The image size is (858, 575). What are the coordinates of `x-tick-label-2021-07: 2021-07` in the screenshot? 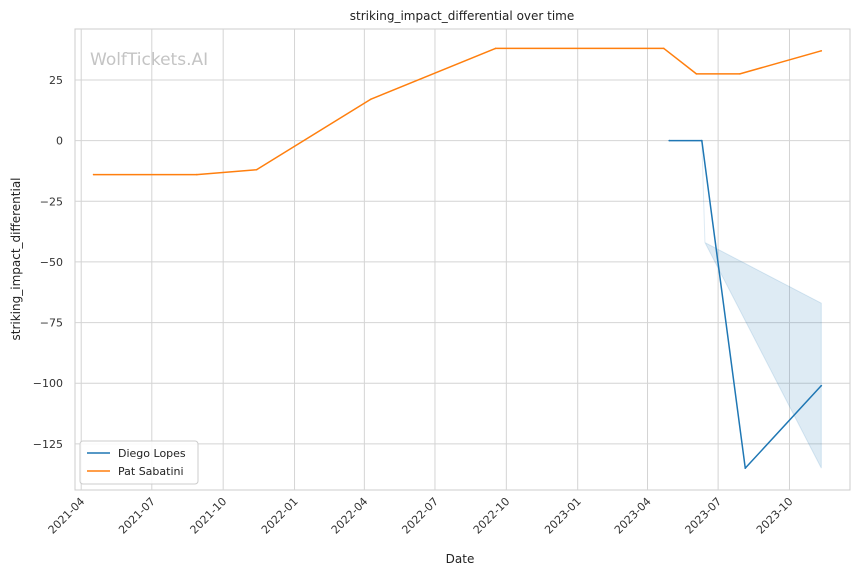 It's located at (137, 516).